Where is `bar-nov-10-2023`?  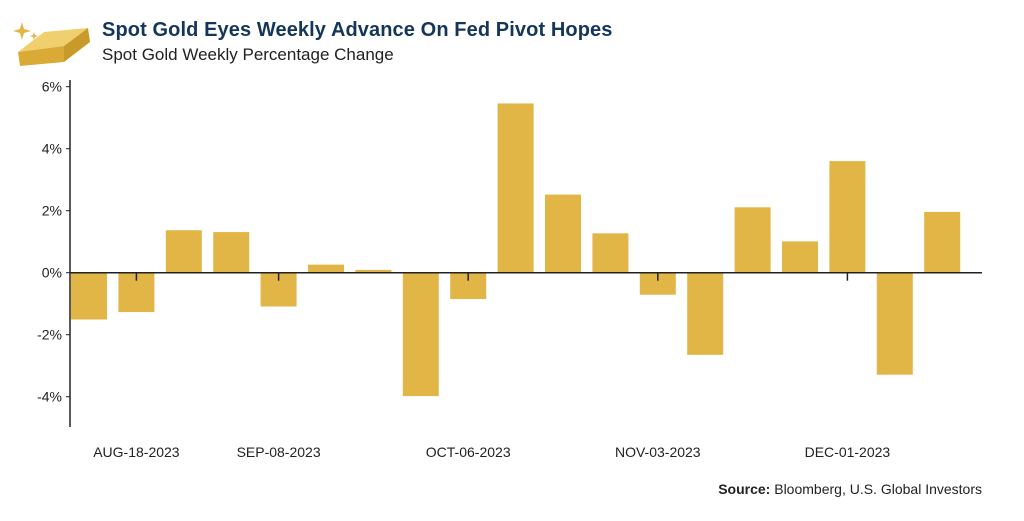 bar-nov-10-2023 is located at coordinates (705, 313).